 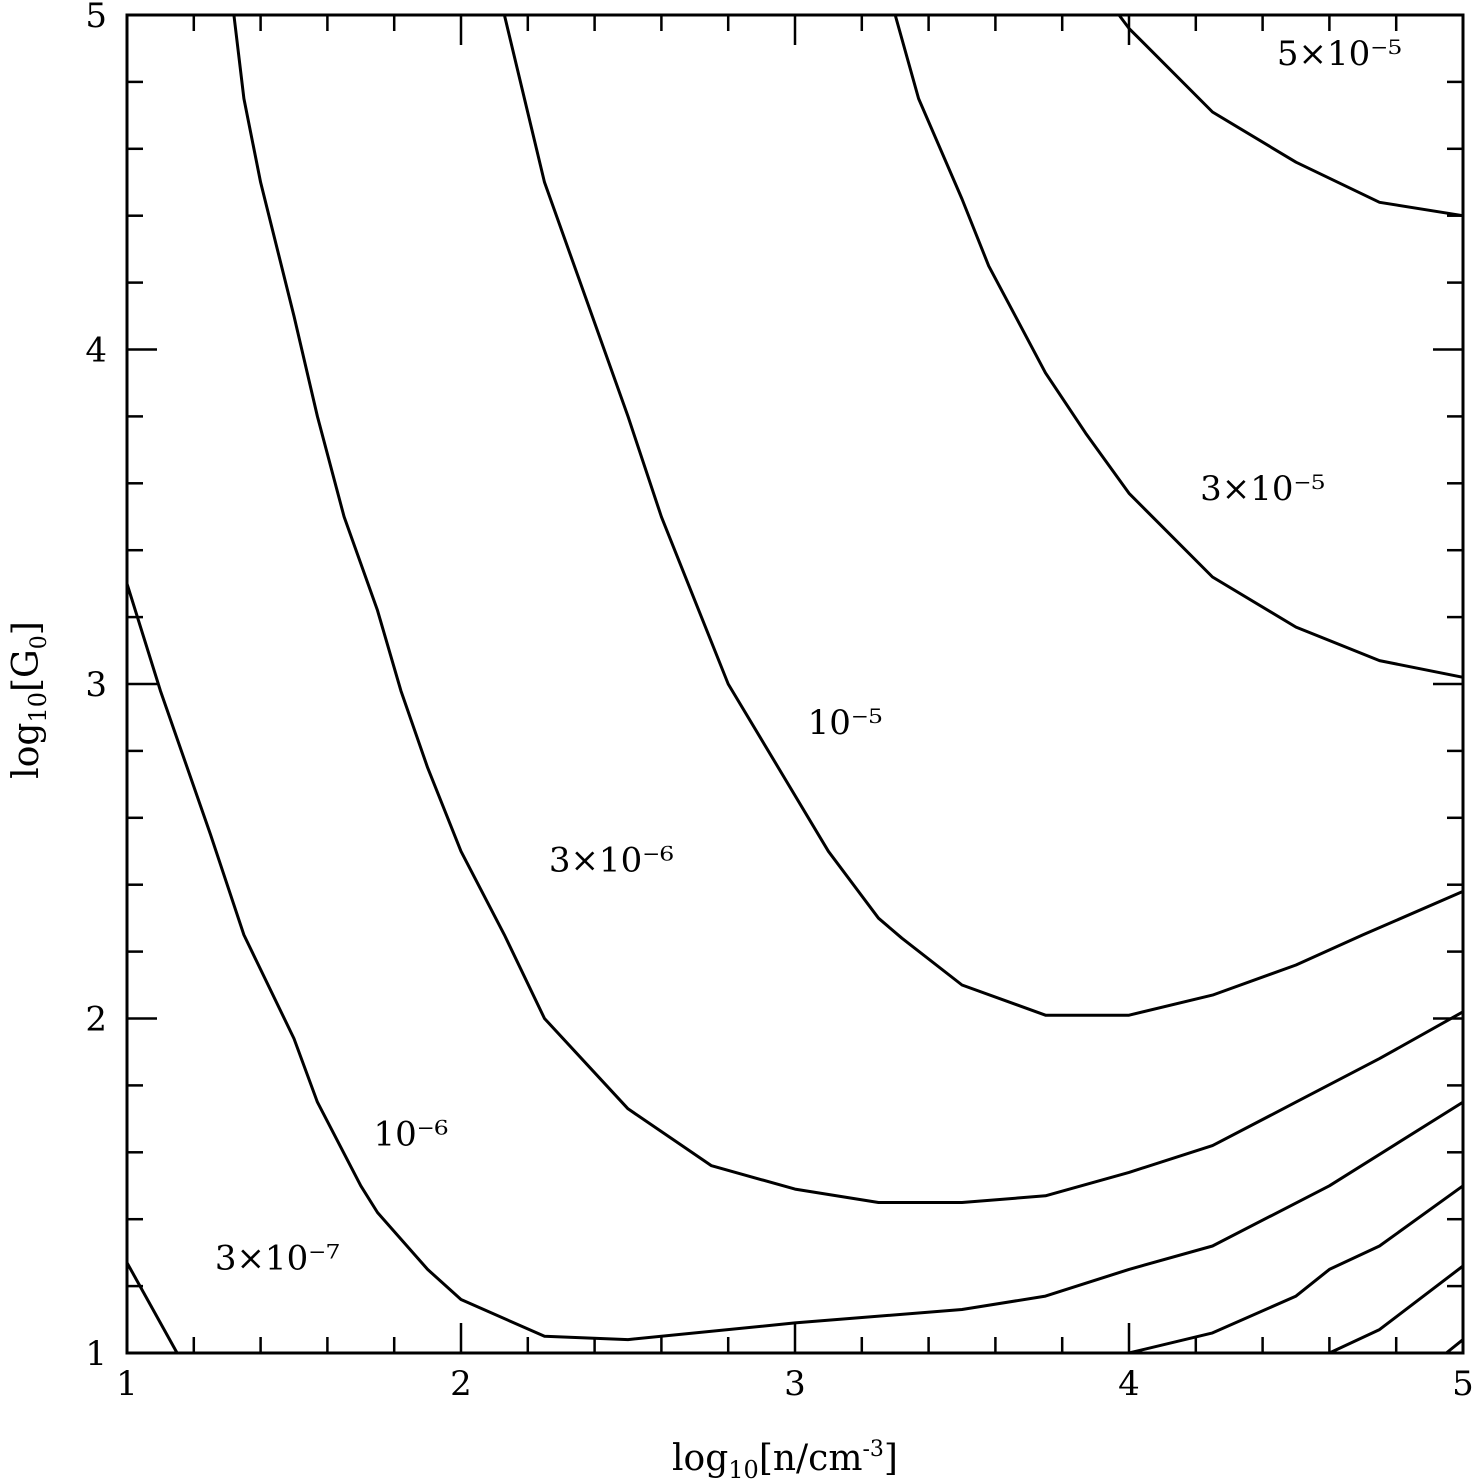 What do you see at coordinates (785, 1460) in the screenshot?
I see `x-axis-label: log10[n/cm-3]` at bounding box center [785, 1460].